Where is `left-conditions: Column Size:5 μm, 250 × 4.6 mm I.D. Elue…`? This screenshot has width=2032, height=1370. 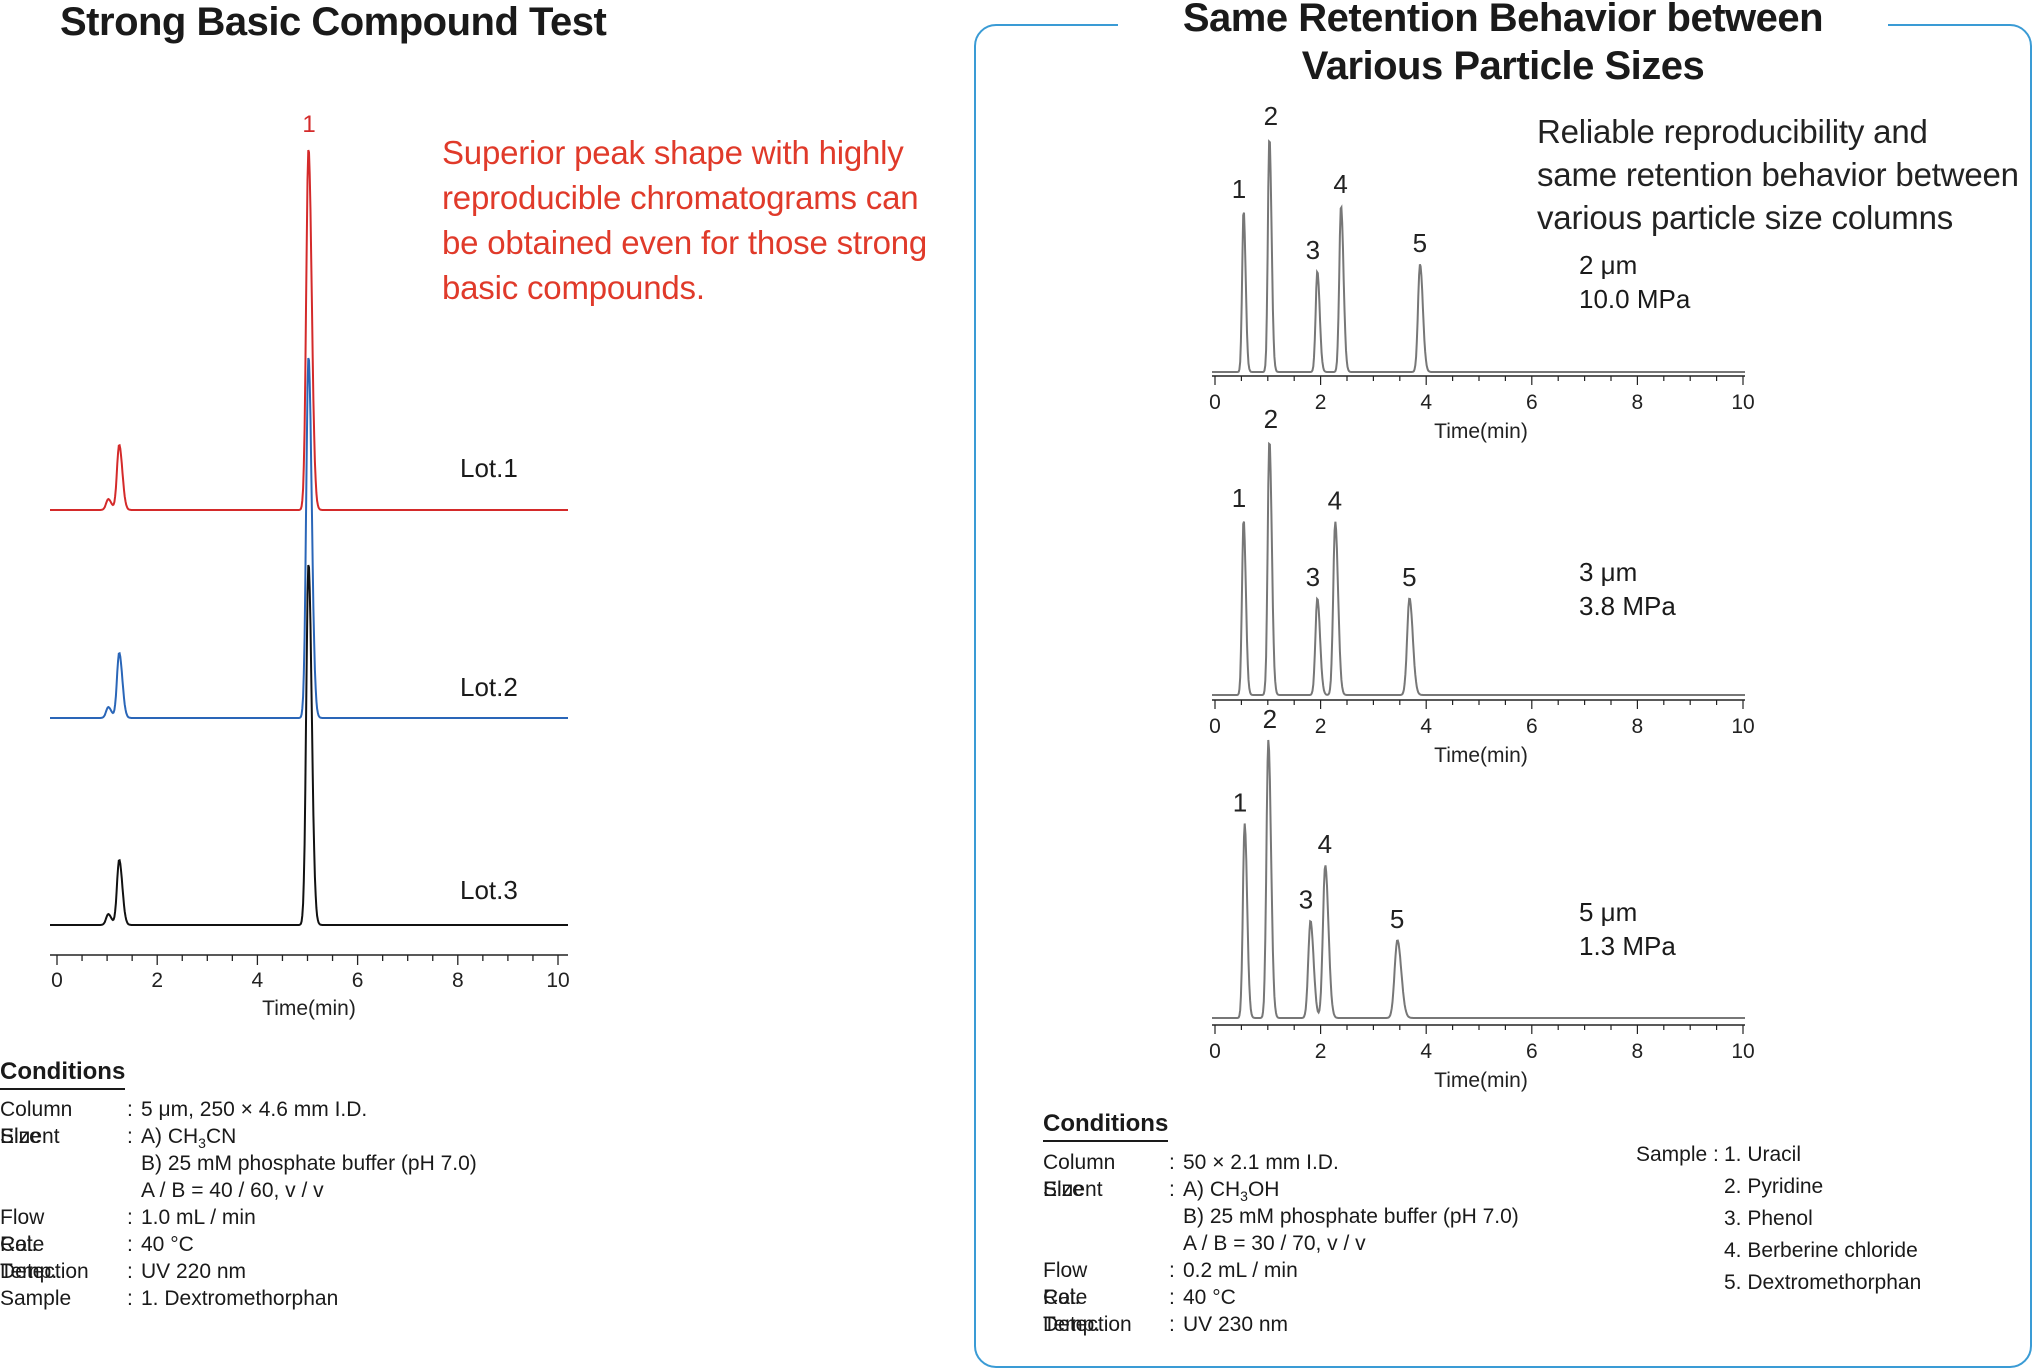 left-conditions: Column Size:5 μm, 250 × 4.6 mm I.D. Elue… is located at coordinates (300, 1216).